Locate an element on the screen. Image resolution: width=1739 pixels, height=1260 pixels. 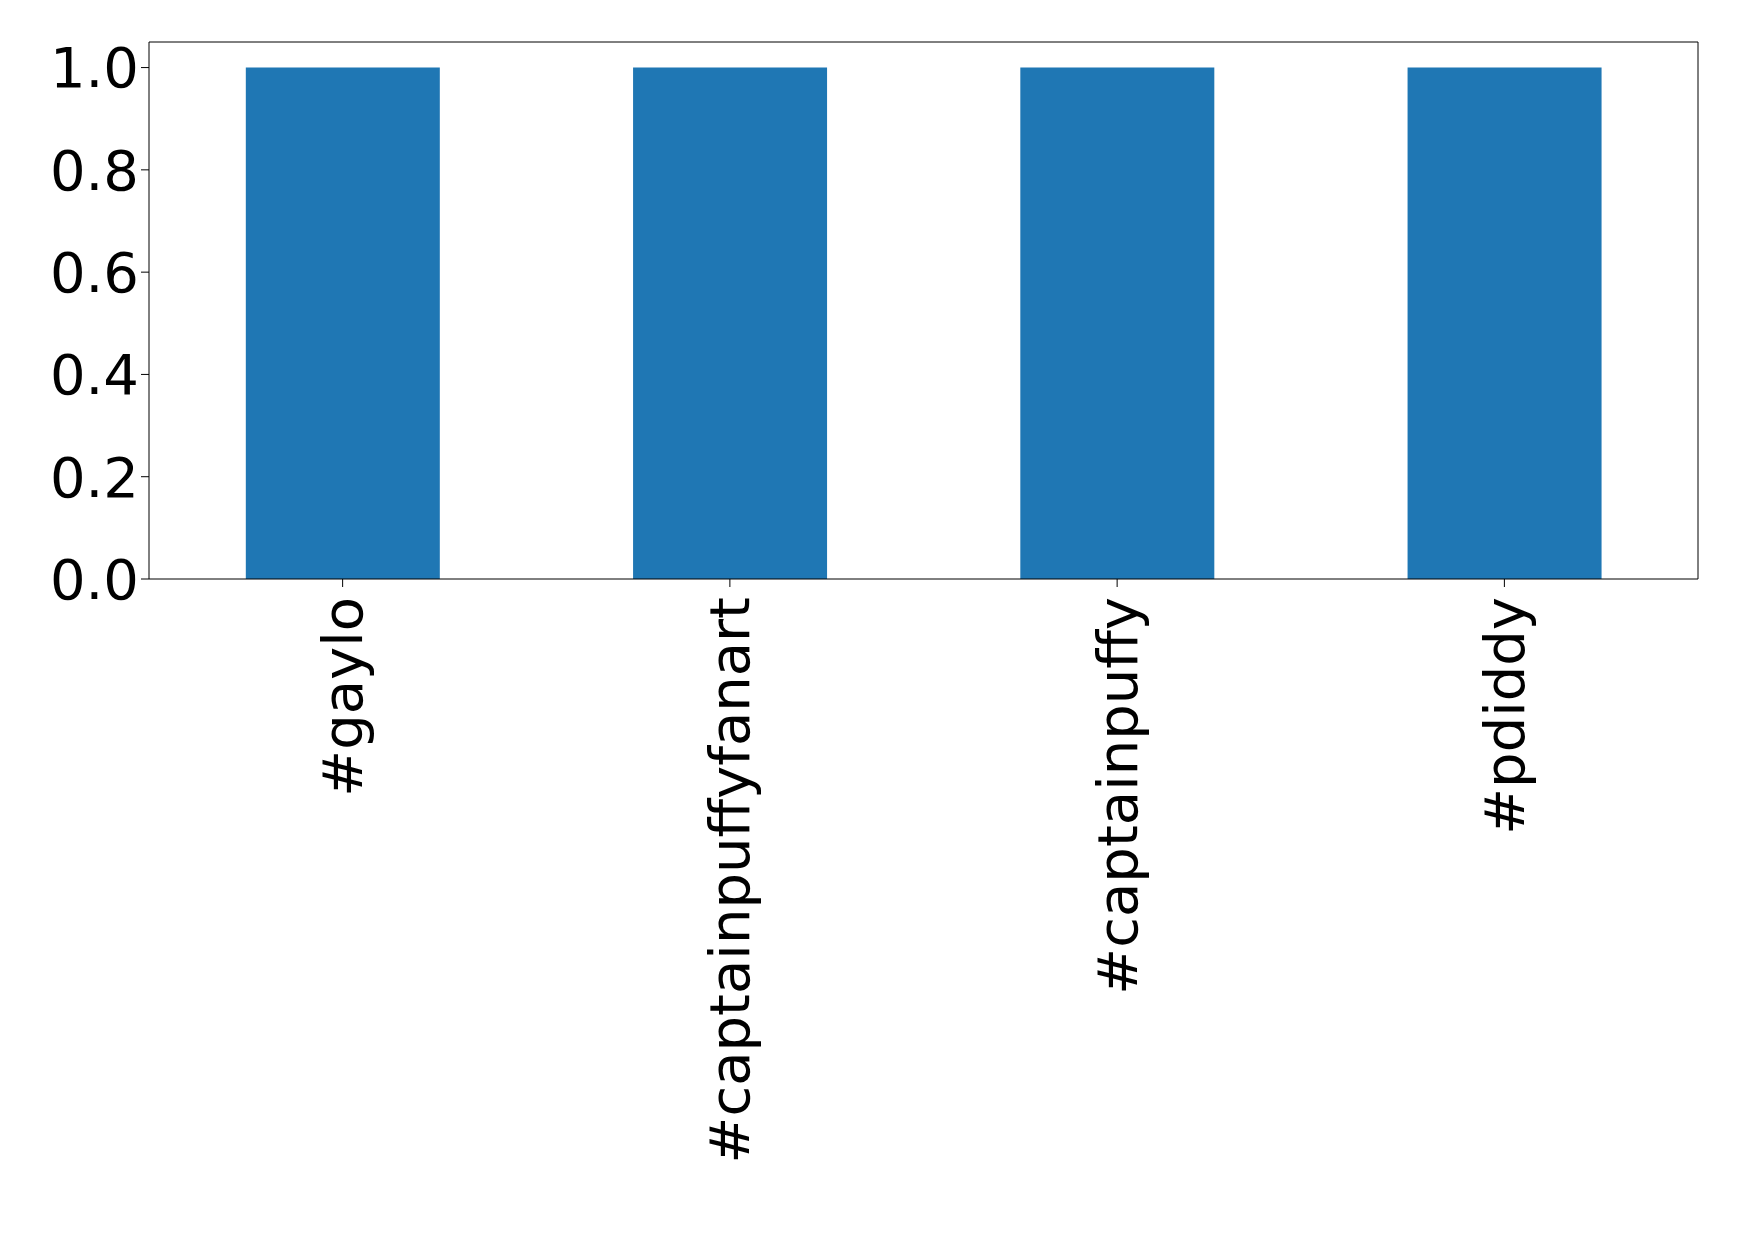
y-tick-label: 0.8 is located at coordinates (94, 170).